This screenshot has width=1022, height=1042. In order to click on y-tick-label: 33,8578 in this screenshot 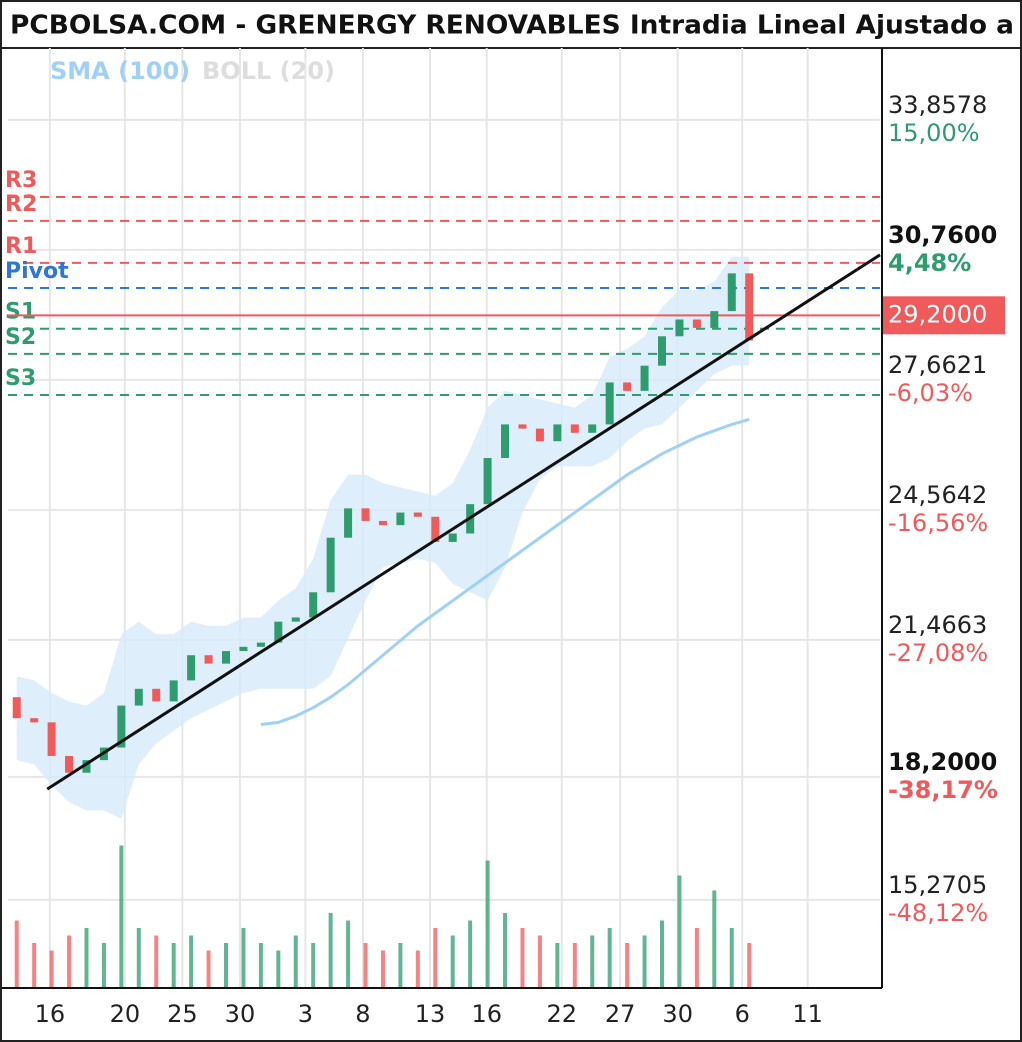, I will do `click(937, 105)`.